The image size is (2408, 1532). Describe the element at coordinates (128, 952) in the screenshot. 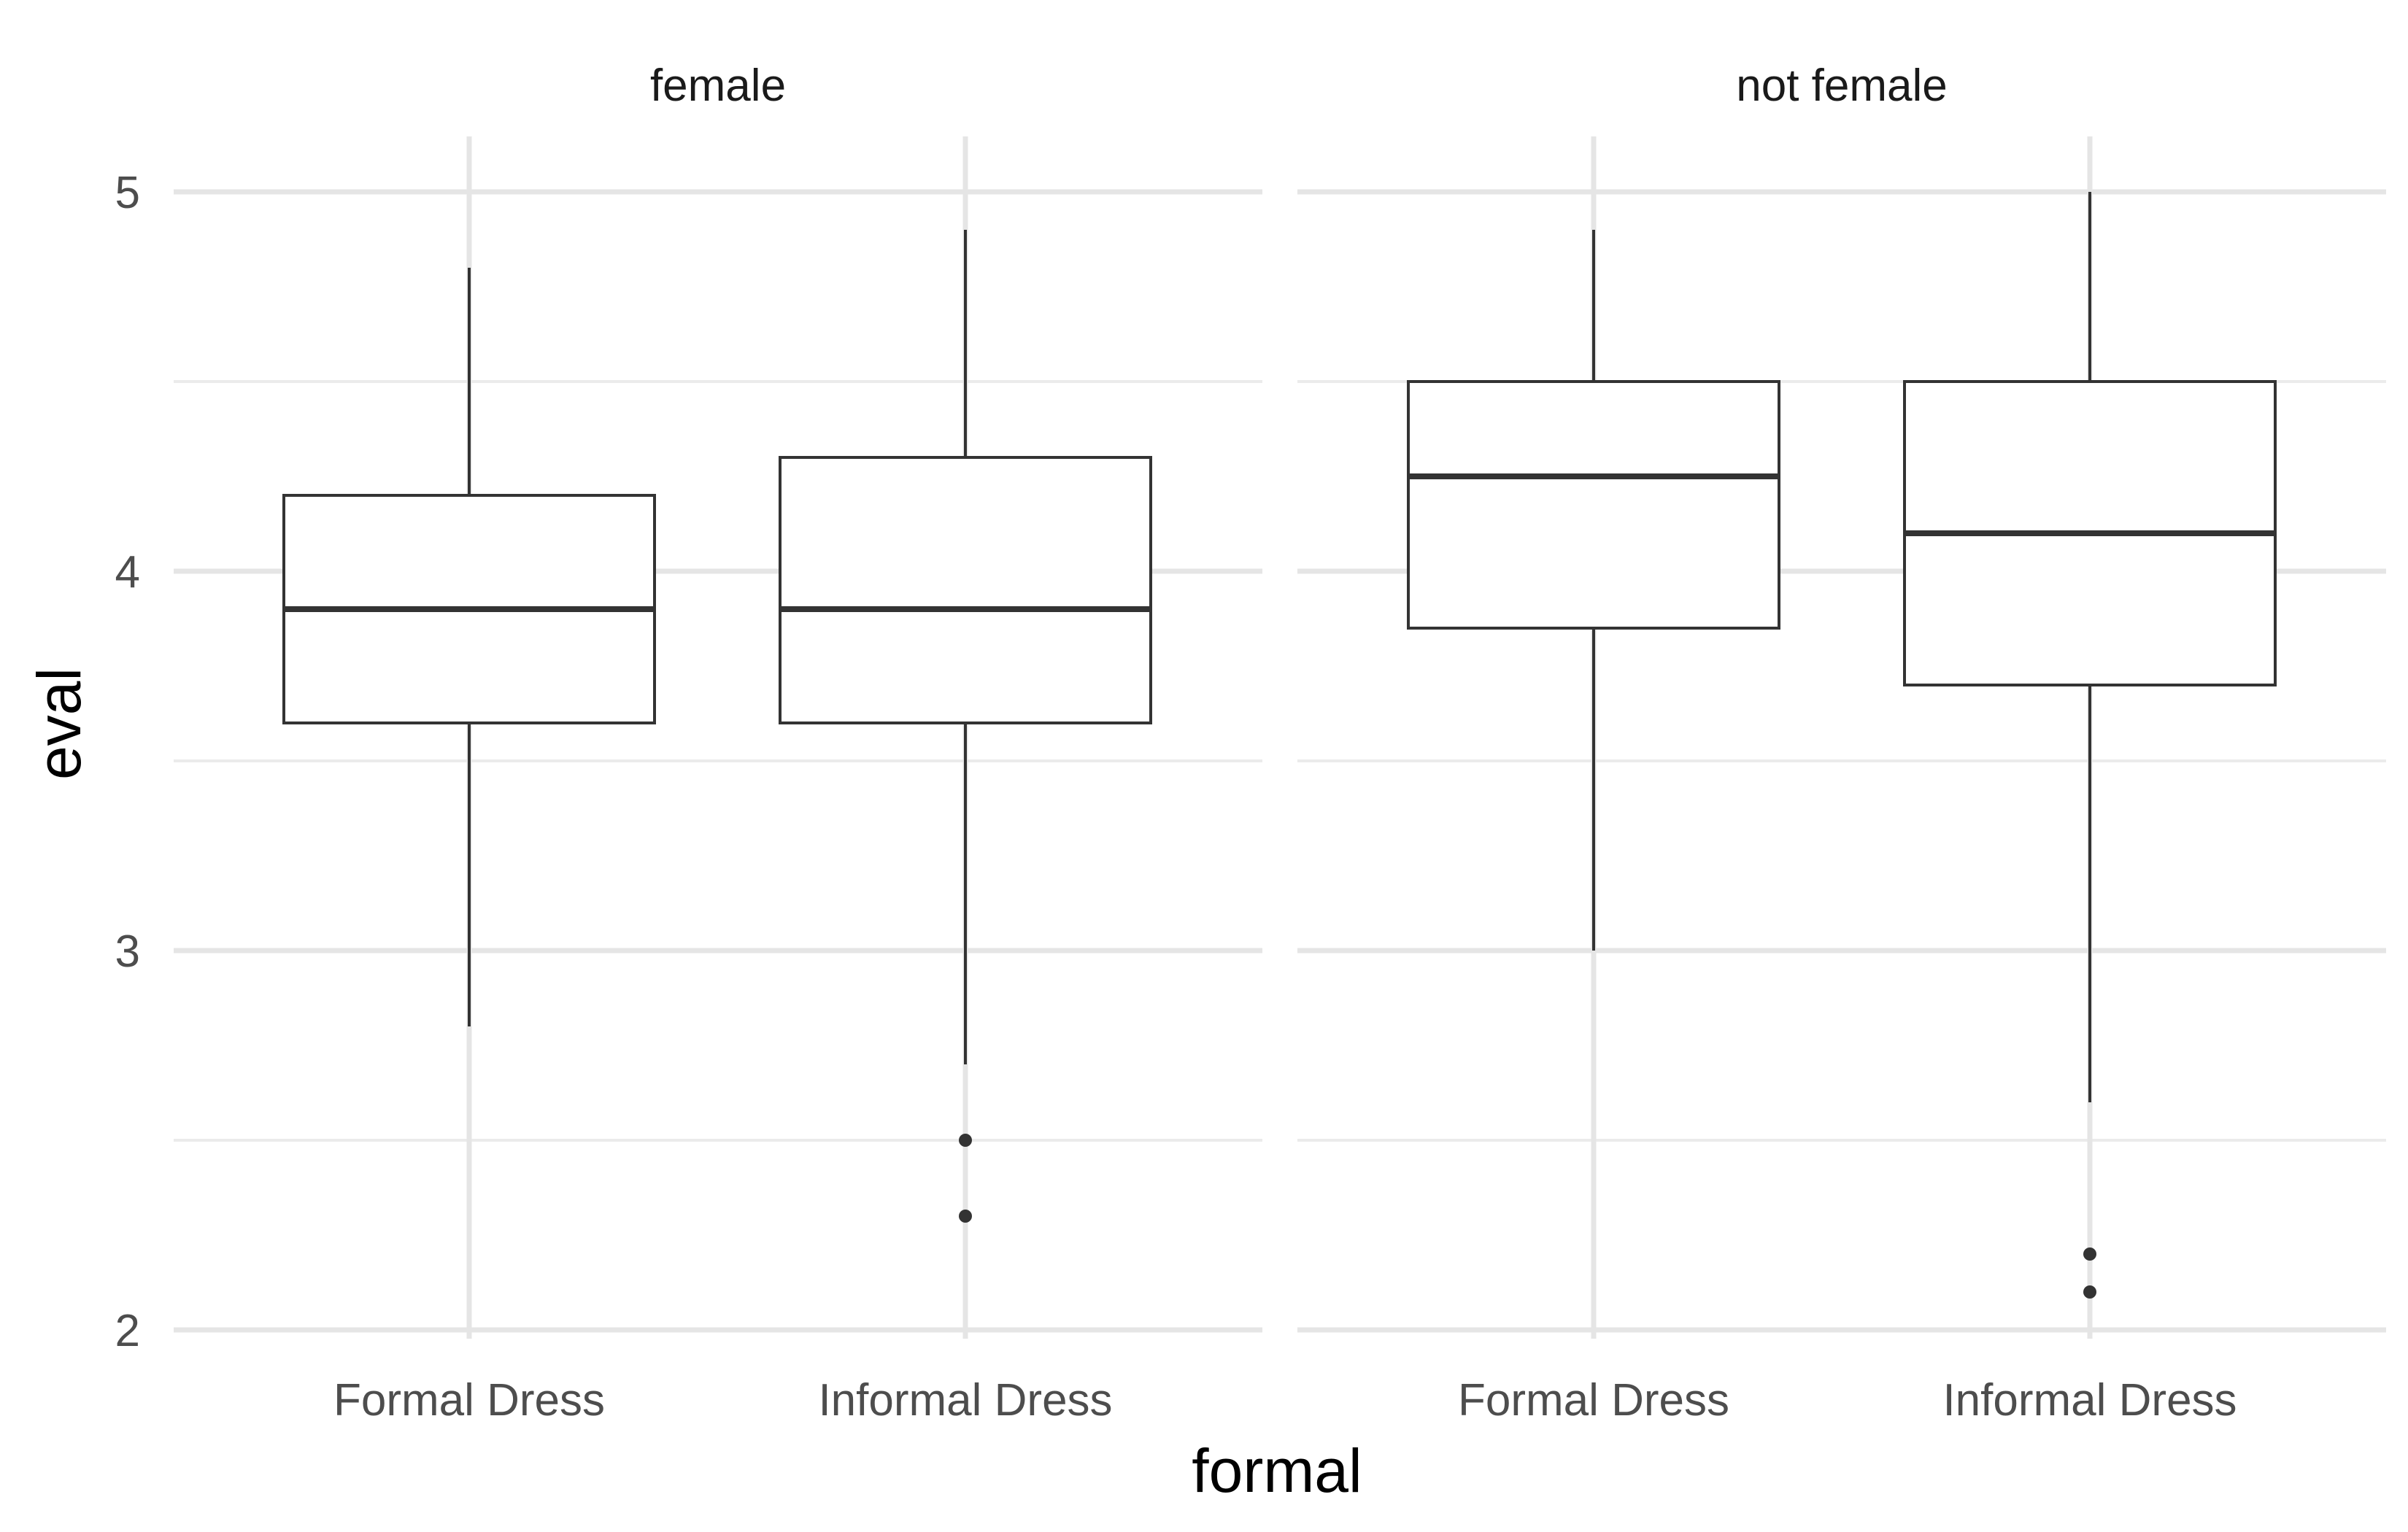

I see `y-tick-label: 3` at that location.